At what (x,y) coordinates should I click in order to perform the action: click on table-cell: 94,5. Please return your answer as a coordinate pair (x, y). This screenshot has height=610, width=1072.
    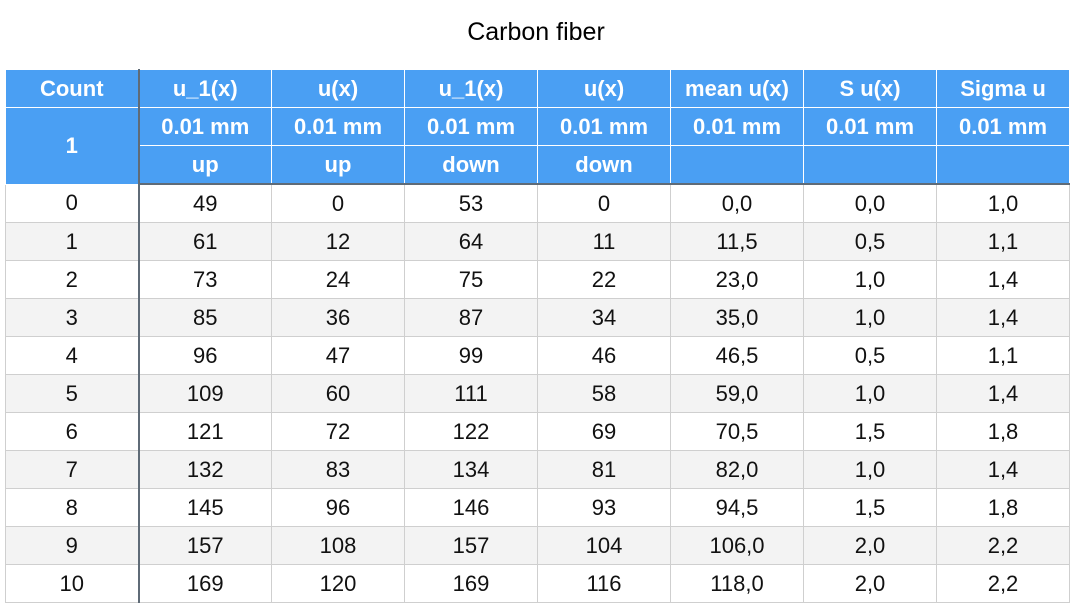
    Looking at the image, I should click on (737, 507).